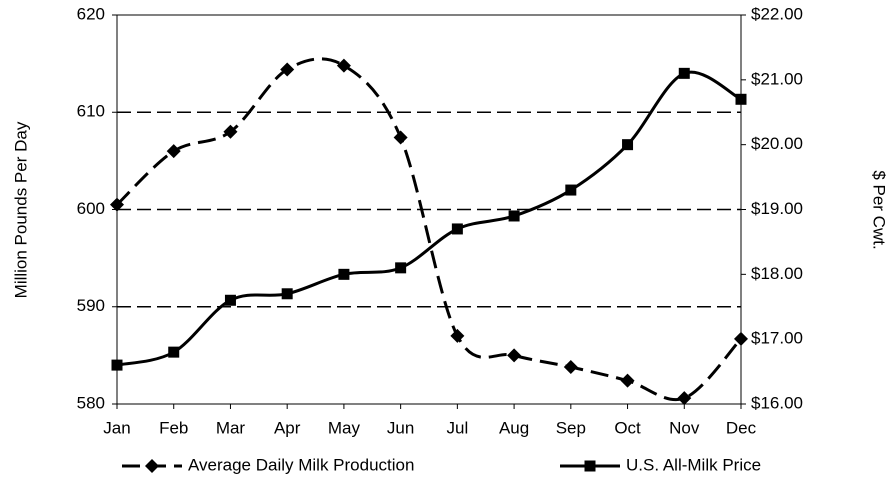 The width and height of the screenshot is (894, 487). I want to click on x-tick-label: Dec, so click(741, 427).